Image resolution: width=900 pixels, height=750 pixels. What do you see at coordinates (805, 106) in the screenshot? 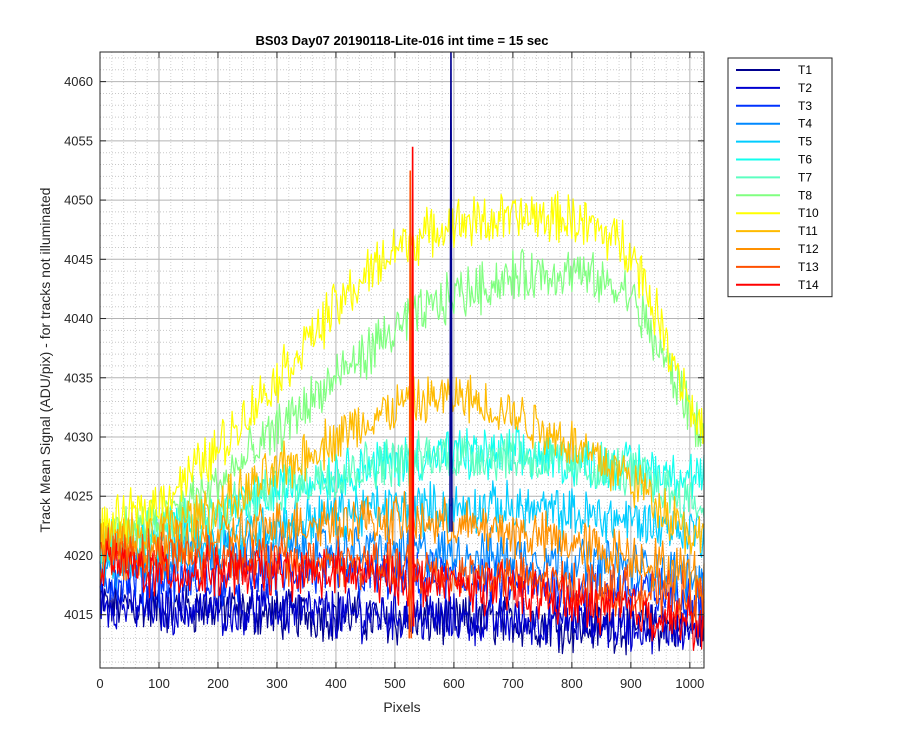
I see `legend-label-t3: T3` at bounding box center [805, 106].